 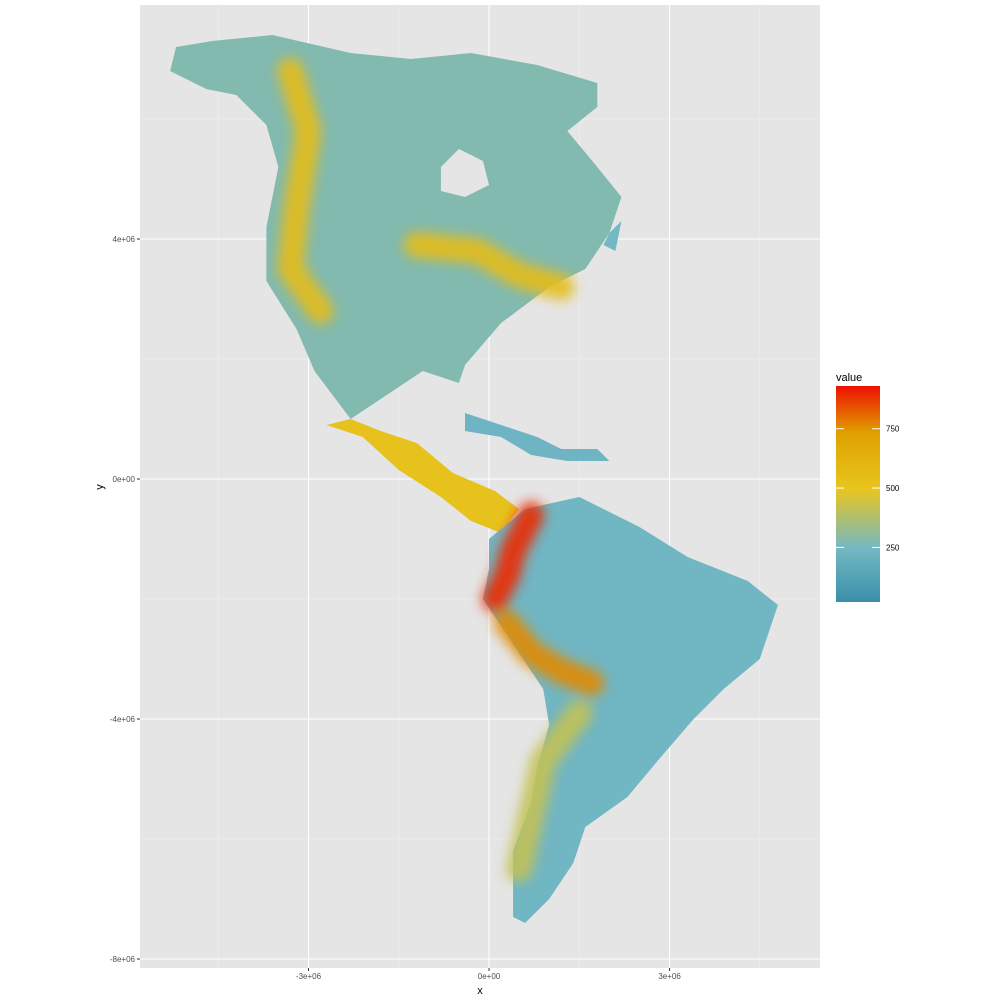 I want to click on legend: value 750 500 250, so click(x=868, y=487).